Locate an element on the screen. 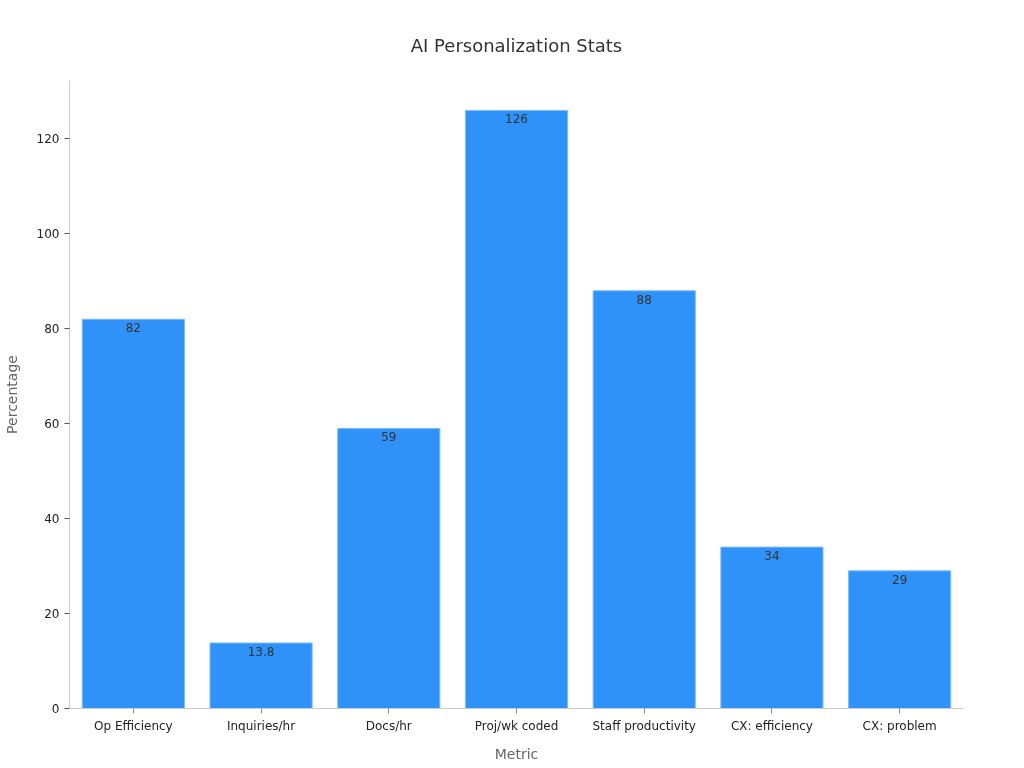 The image size is (1024, 768). x-tick-label: Op Efficiency is located at coordinates (133, 725).